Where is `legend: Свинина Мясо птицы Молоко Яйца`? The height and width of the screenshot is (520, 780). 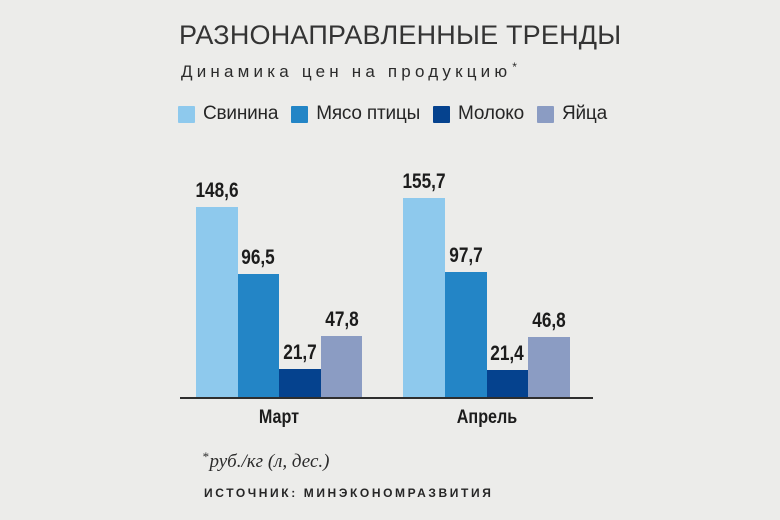 legend: Свинина Мясо птицы Молоко Яйца is located at coordinates (392, 114).